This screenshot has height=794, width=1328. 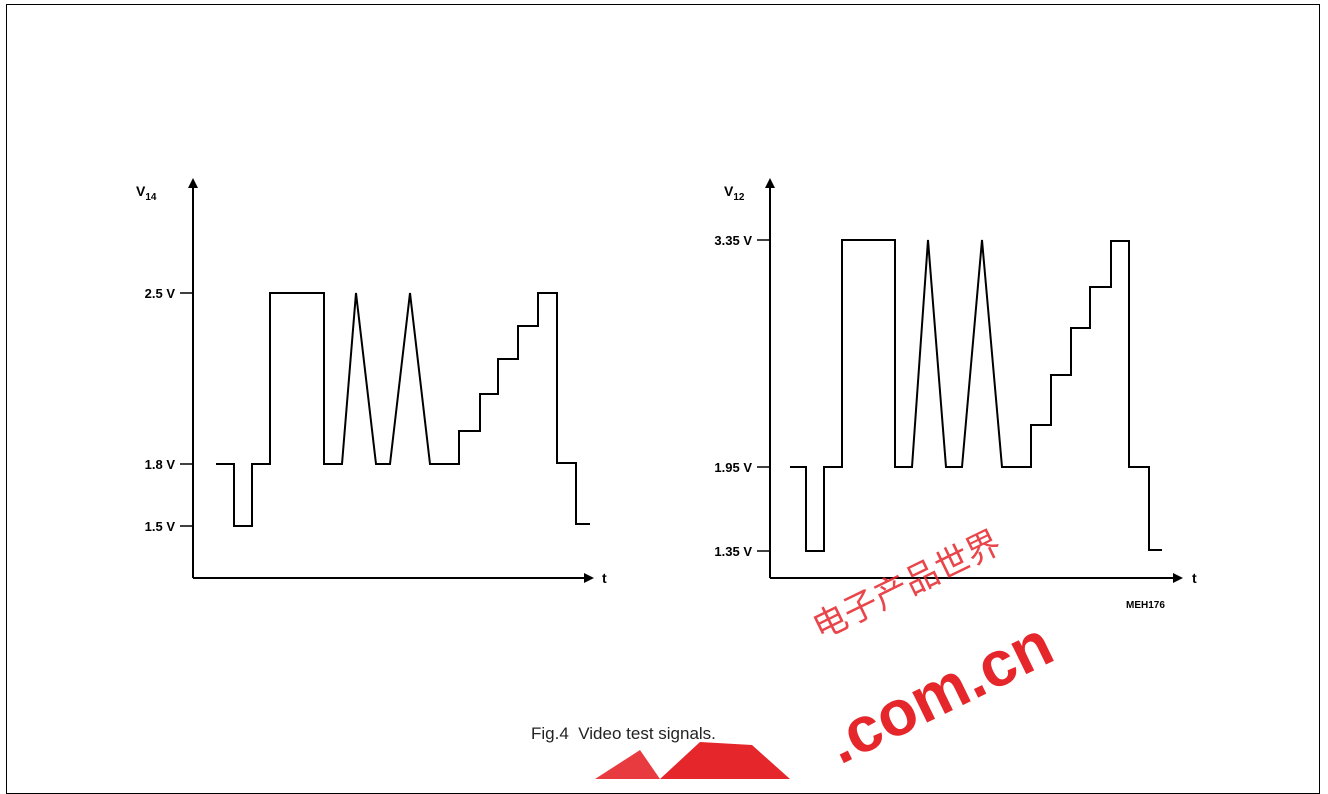 What do you see at coordinates (733, 551) in the screenshot?
I see `right-tick-label-1-35v: 1.35 V` at bounding box center [733, 551].